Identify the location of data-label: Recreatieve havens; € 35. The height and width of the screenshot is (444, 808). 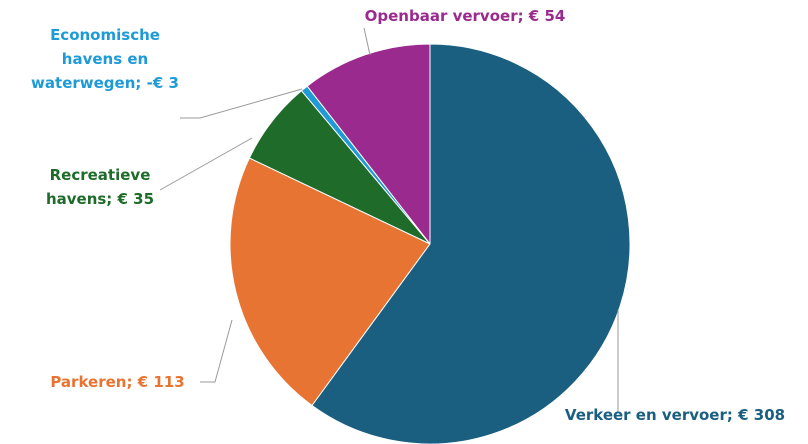
(100, 187).